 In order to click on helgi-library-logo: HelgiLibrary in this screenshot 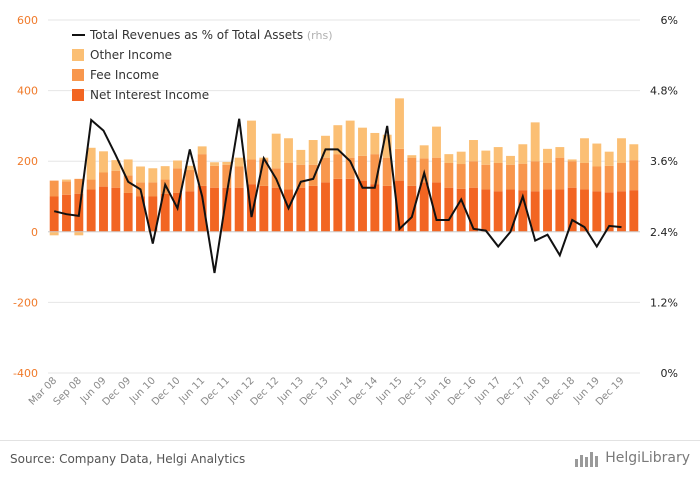, I will do `click(632, 458)`.